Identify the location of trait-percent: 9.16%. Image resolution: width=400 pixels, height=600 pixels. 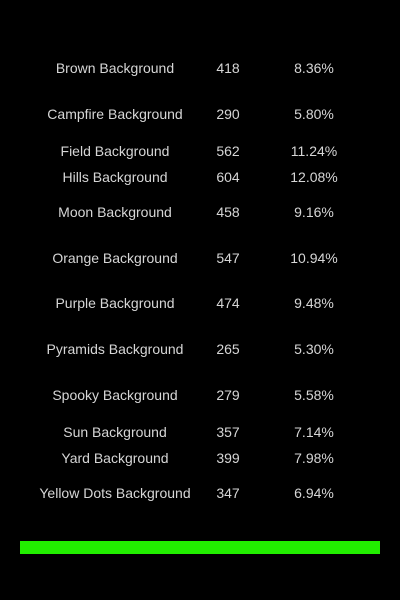
(314, 212).